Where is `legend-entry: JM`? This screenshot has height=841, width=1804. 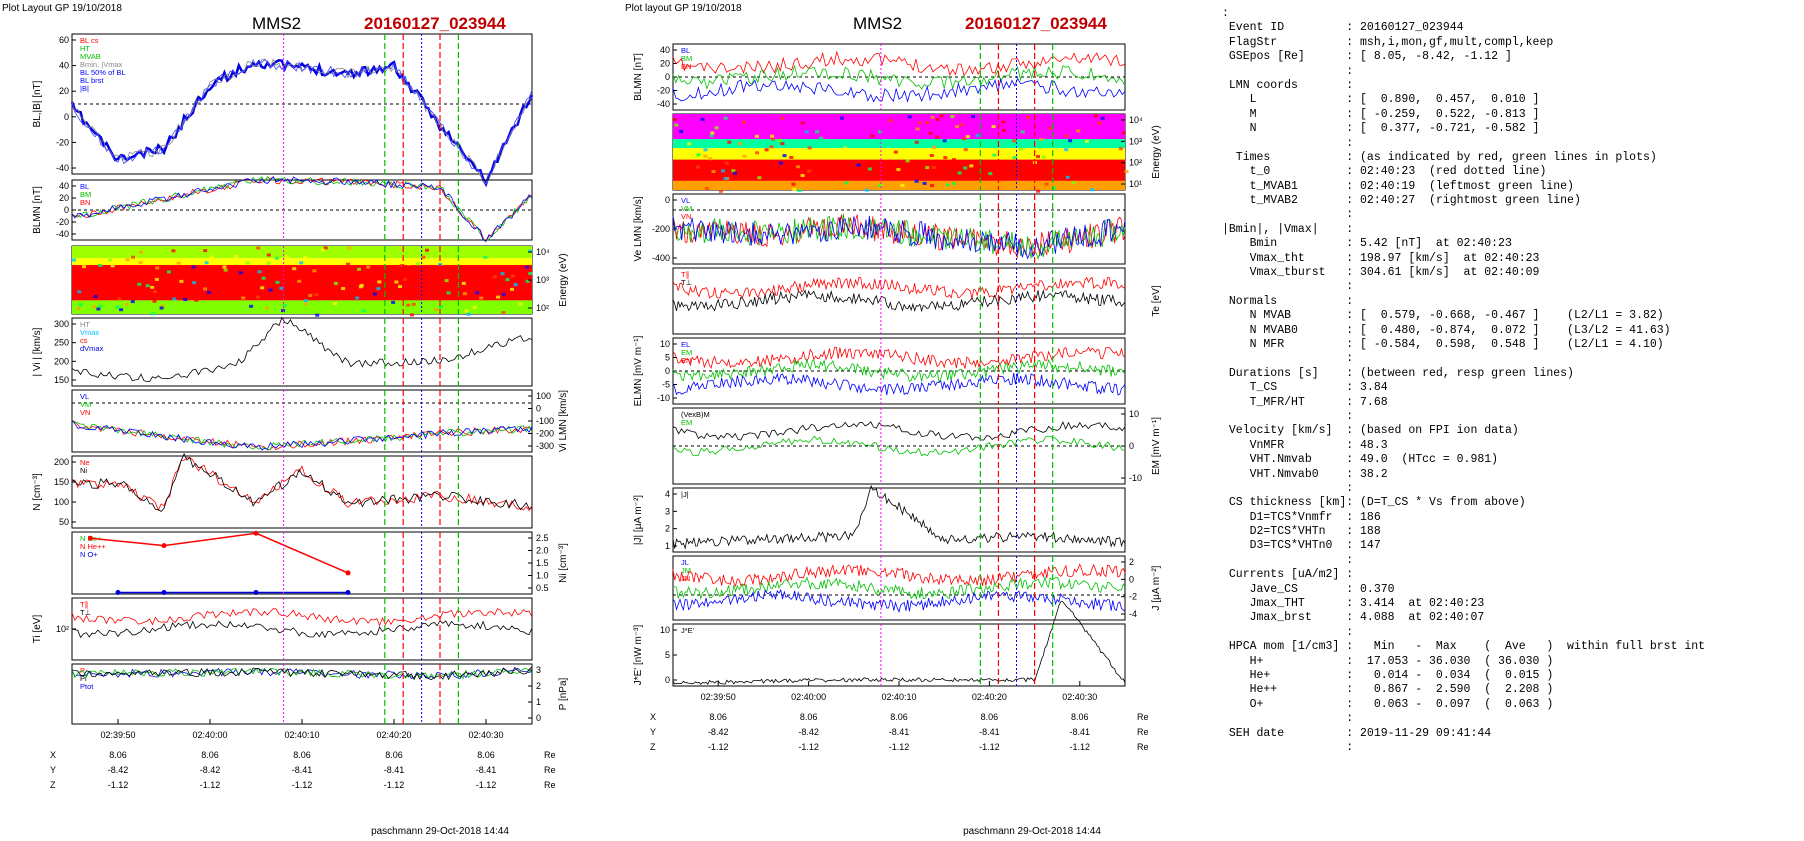
legend-entry: JM is located at coordinates (686, 570).